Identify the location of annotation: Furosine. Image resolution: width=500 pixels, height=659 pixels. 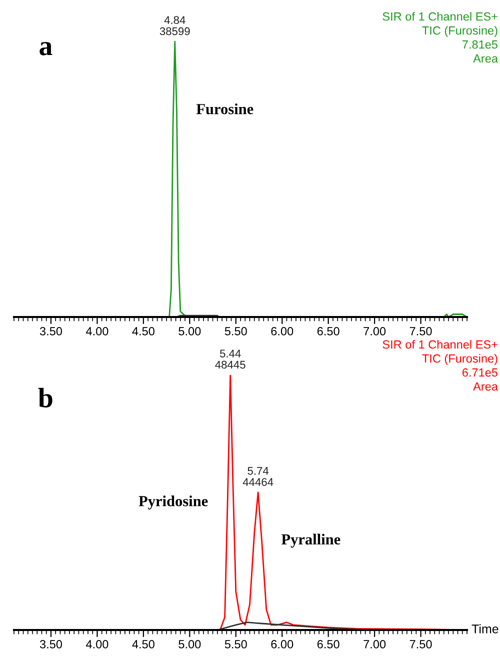
(225, 108).